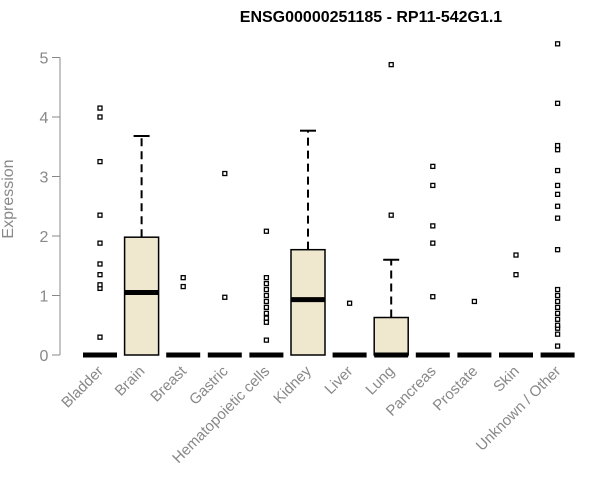 The height and width of the screenshot is (500, 600). I want to click on y-tick-label: 5, so click(44, 59).